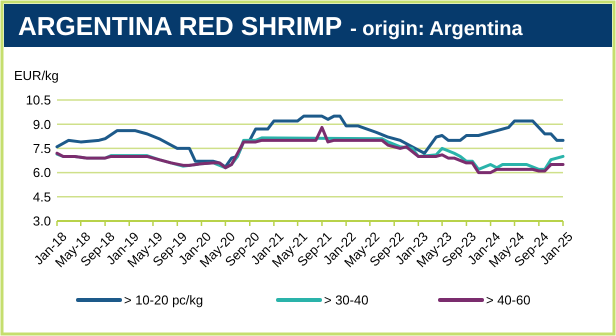 Image resolution: width=616 pixels, height=336 pixels. Describe the element at coordinates (41, 172) in the screenshot. I see `y-tick-label: 6.0` at that location.